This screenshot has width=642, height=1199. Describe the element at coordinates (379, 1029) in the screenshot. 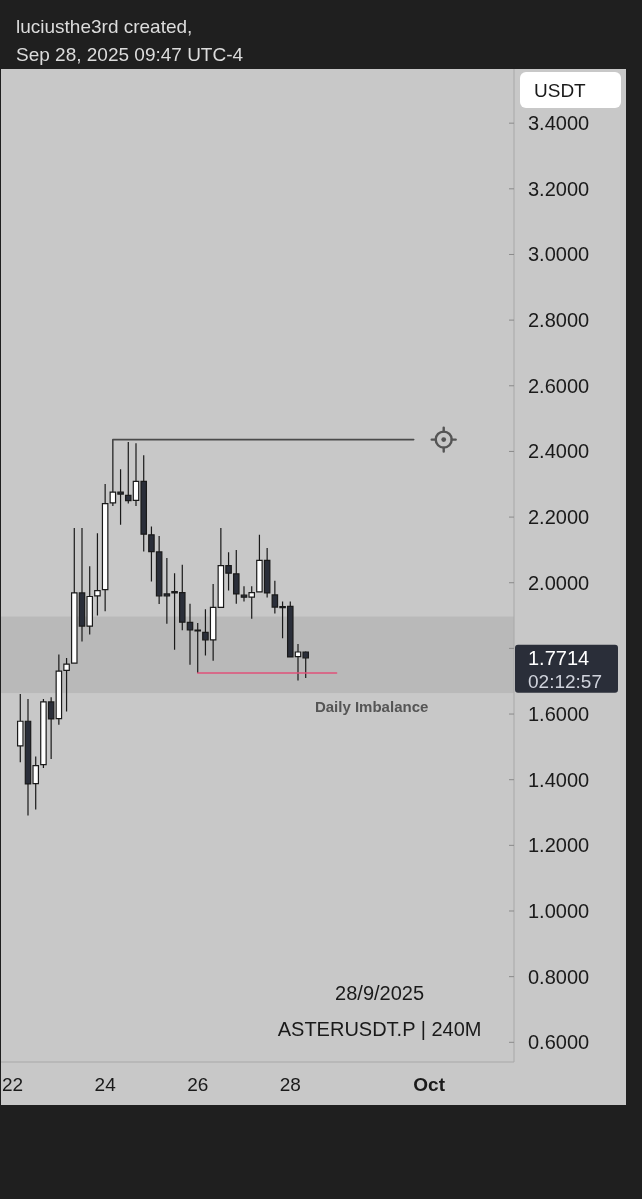

I see `annotation: ASTERUSDT.P | 240M` at that location.